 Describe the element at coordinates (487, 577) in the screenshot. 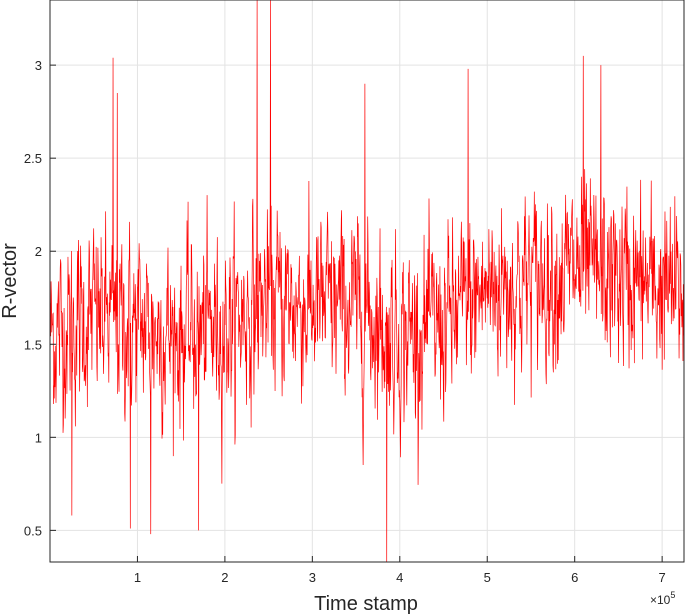

I see `x-tick-label: 5` at that location.